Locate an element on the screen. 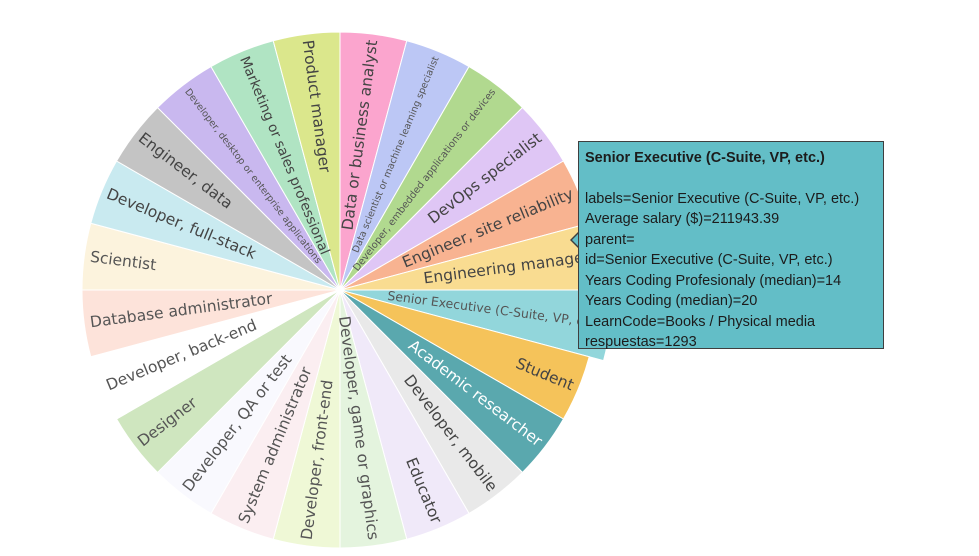 This screenshot has height=556, width=979. tooltip-line-id: id=Senior Executive (C-Suite, VP, etc.) is located at coordinates (709, 260).